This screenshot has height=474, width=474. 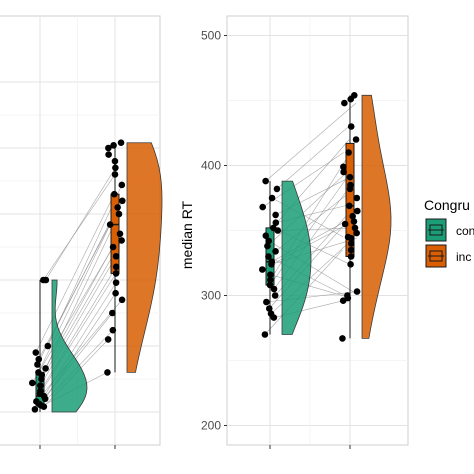 I want to click on y-tick-label: 200, so click(x=211, y=426).